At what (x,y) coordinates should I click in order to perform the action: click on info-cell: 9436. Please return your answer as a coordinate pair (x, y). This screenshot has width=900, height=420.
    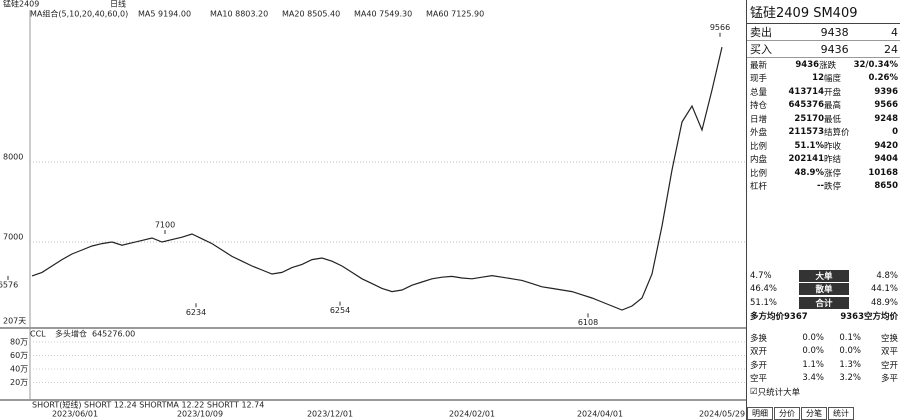
    Looking at the image, I should click on (807, 64).